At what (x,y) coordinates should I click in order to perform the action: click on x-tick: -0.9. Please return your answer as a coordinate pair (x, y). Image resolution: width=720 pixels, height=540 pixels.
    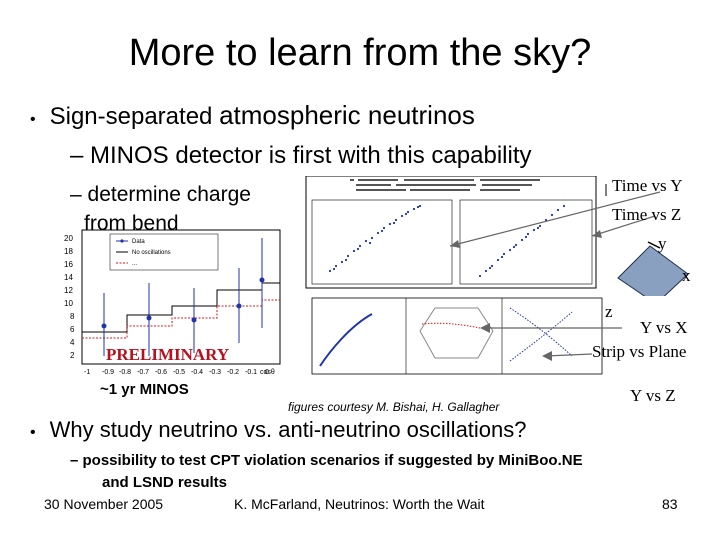
    Looking at the image, I should click on (108, 372).